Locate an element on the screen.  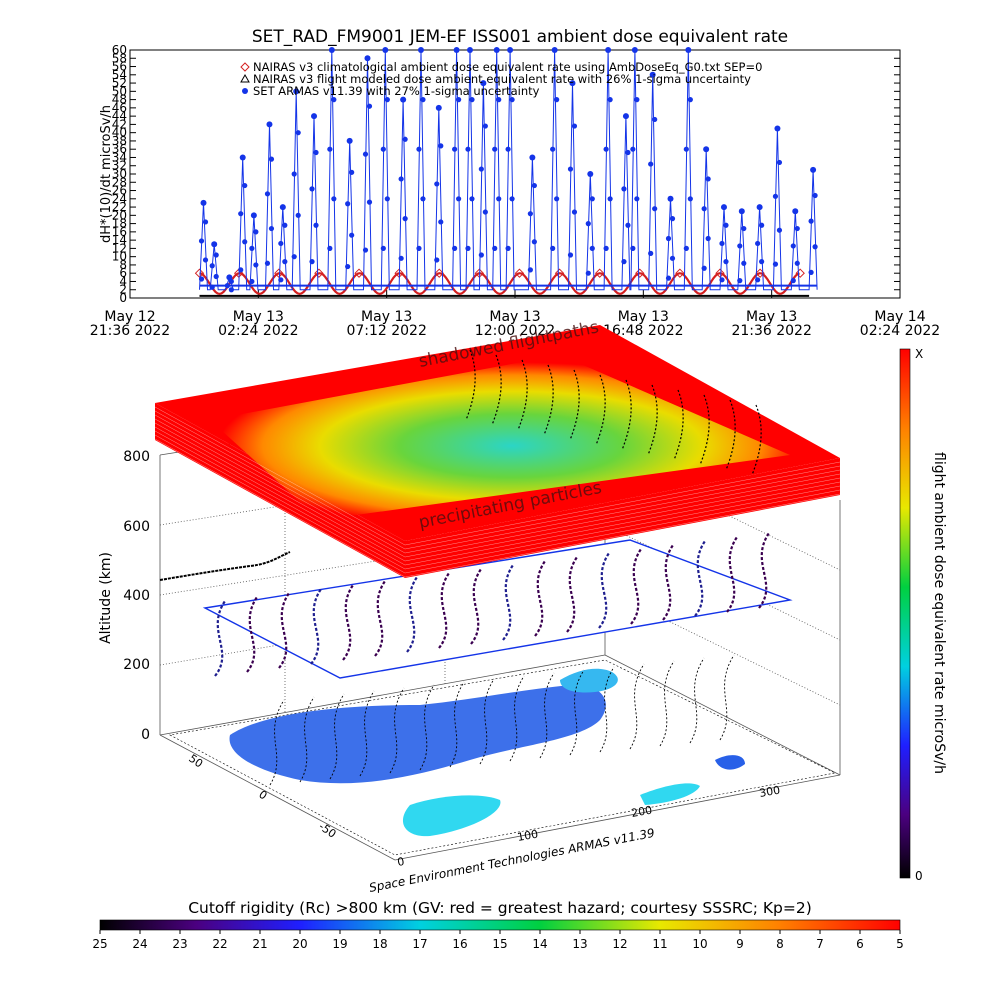
y-tick-label: 32 is located at coordinates (119, 166).